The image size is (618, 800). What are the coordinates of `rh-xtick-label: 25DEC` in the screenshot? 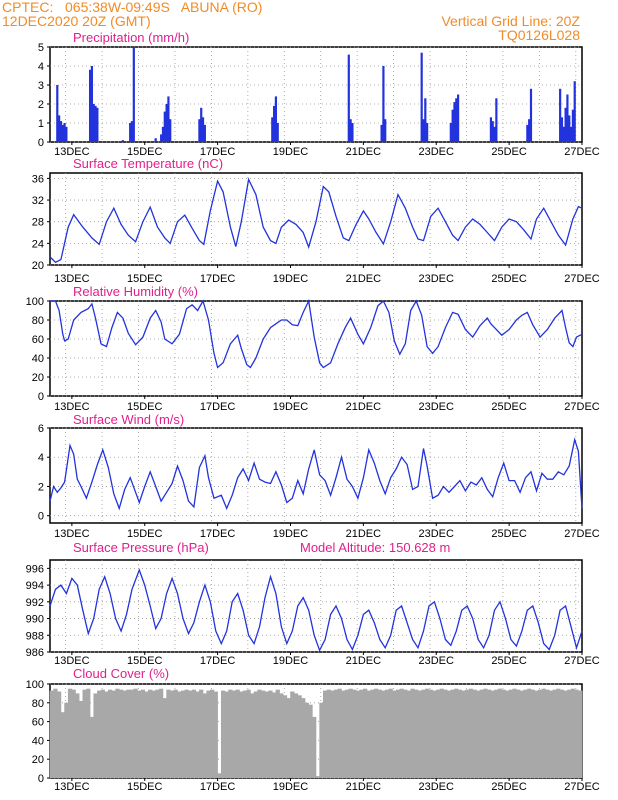 It's located at (509, 407).